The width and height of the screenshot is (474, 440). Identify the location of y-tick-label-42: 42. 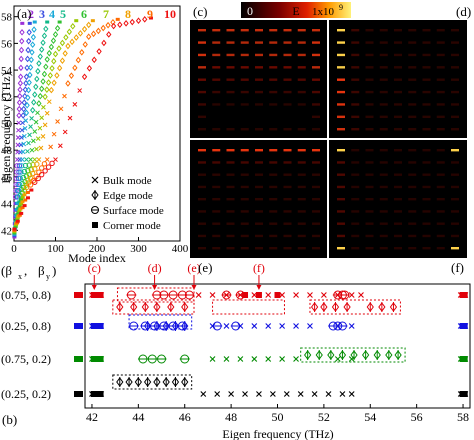
(6, 231).